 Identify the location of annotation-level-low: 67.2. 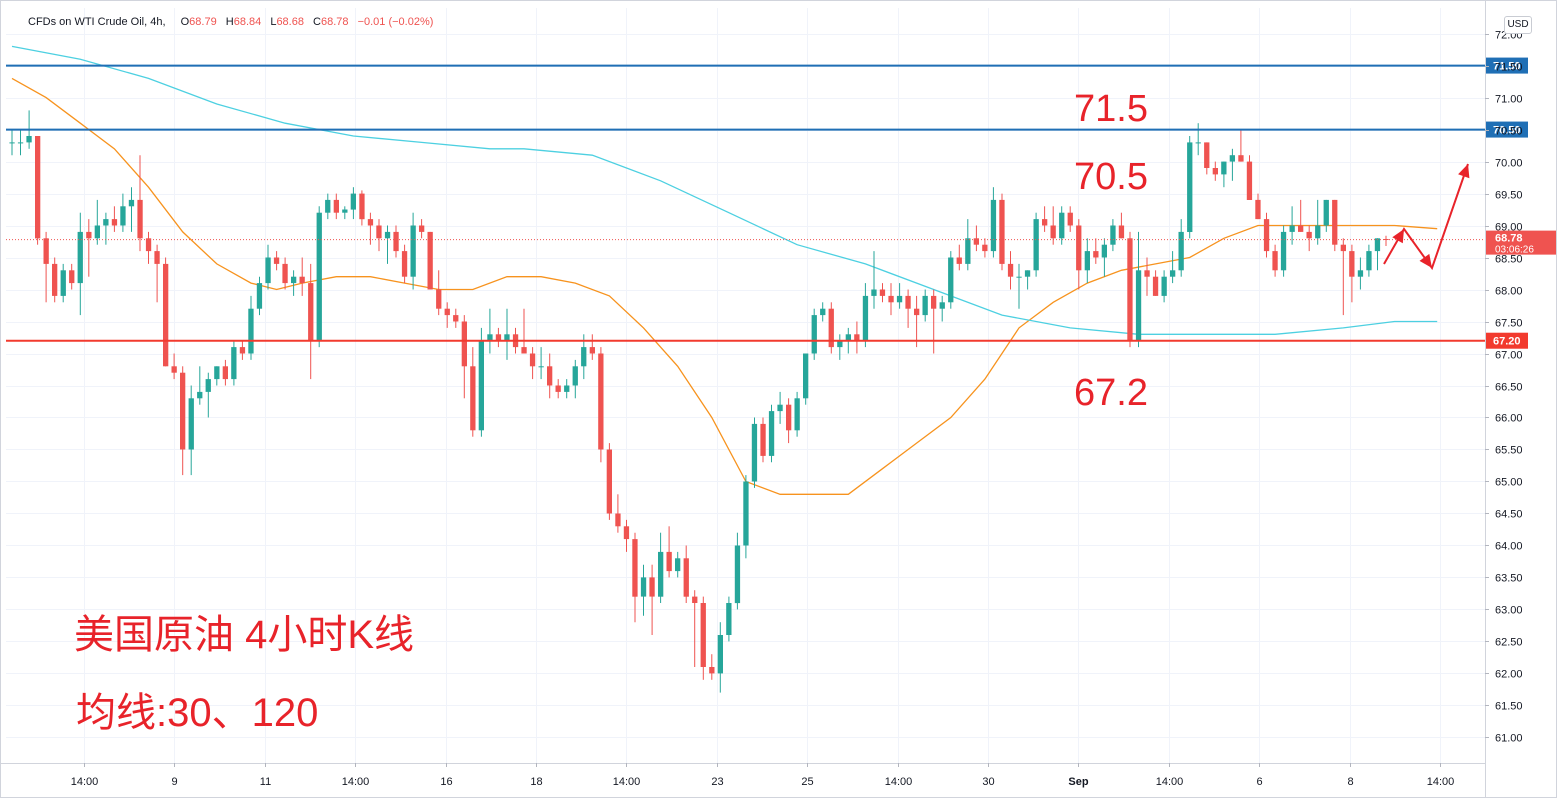
(1111, 393).